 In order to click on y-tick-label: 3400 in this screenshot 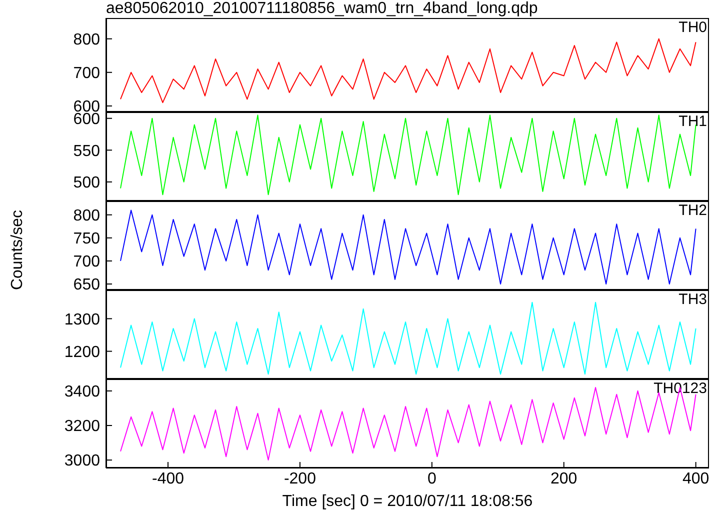, I will do `click(82, 392)`.